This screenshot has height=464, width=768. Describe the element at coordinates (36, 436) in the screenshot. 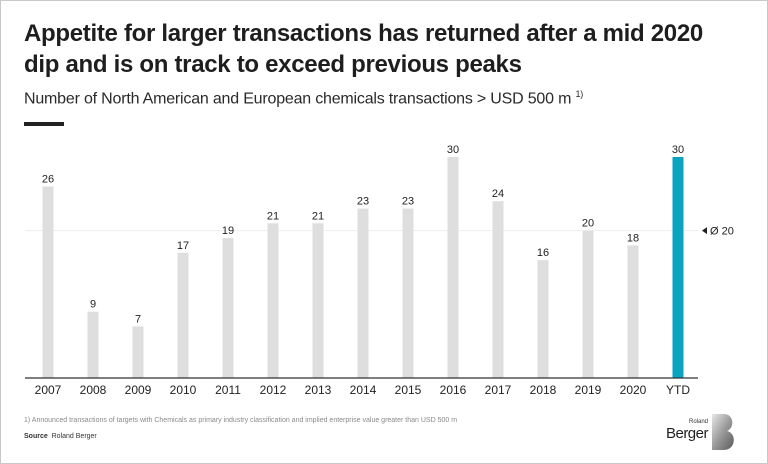

I see `source-label: Source` at that location.